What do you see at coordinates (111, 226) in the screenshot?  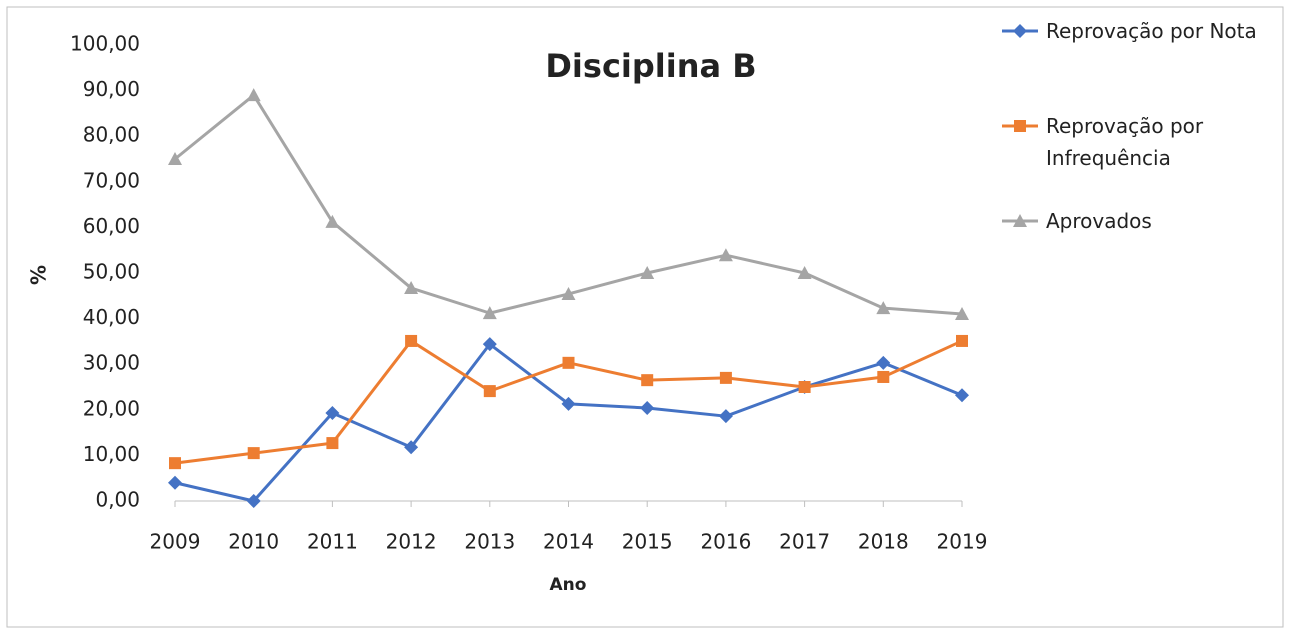 I see `y-tick-label: 60,00` at bounding box center [111, 226].